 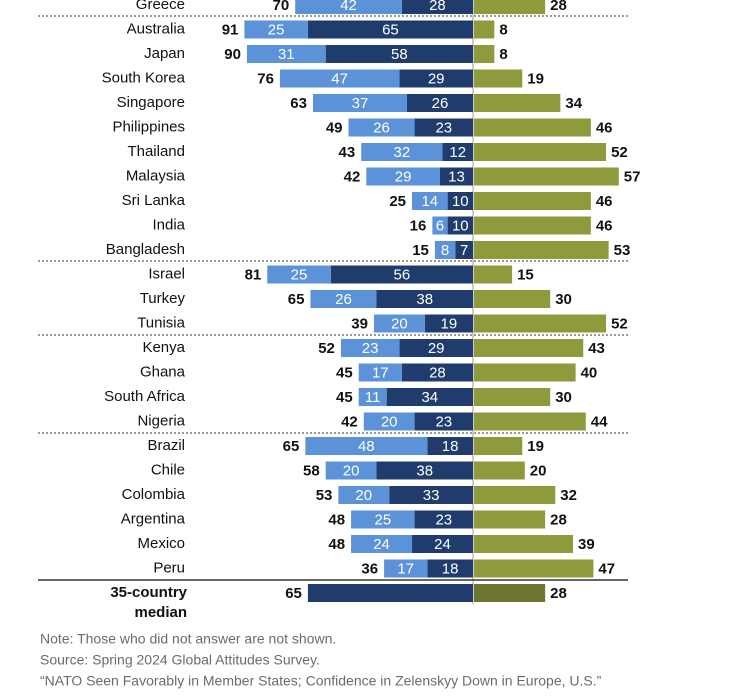 I want to click on category-label: Australia, so click(x=156, y=28).